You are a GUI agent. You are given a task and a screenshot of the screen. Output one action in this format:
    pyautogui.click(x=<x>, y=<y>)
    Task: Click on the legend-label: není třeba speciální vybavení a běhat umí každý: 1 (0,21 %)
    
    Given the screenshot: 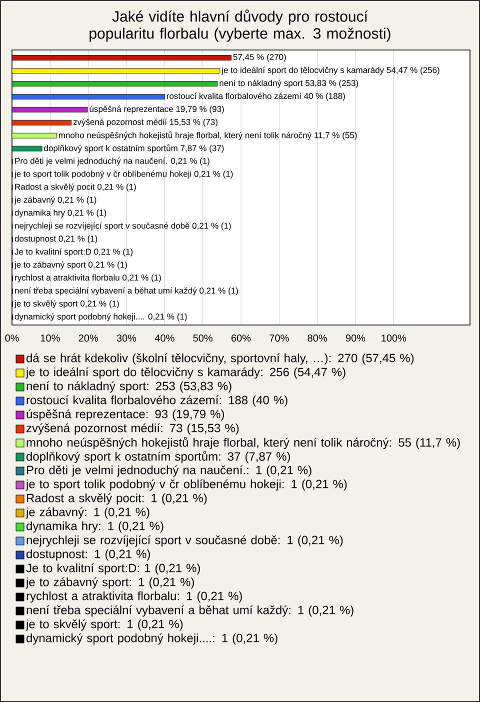 What is the action you would take?
    pyautogui.click(x=190, y=611)
    